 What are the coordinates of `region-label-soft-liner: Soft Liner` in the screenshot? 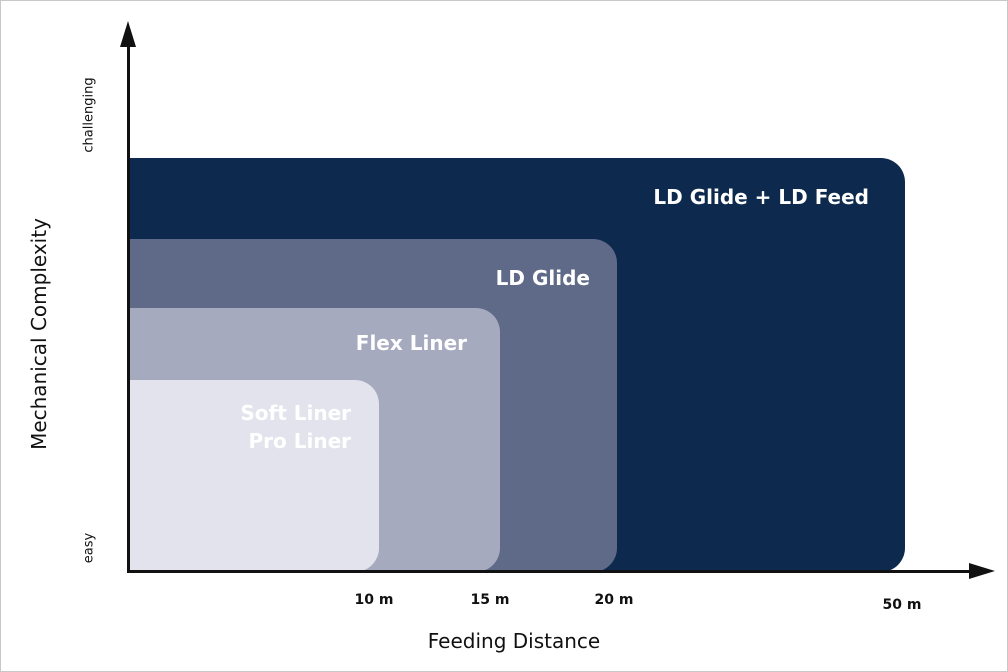 It's located at (295, 413).